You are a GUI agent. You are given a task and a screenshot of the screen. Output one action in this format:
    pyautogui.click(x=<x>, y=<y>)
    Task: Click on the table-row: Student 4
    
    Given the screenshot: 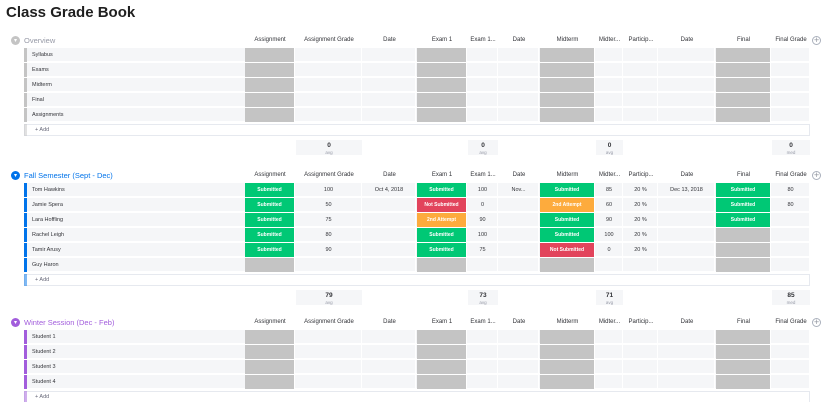 What is the action you would take?
    pyautogui.click(x=416, y=382)
    